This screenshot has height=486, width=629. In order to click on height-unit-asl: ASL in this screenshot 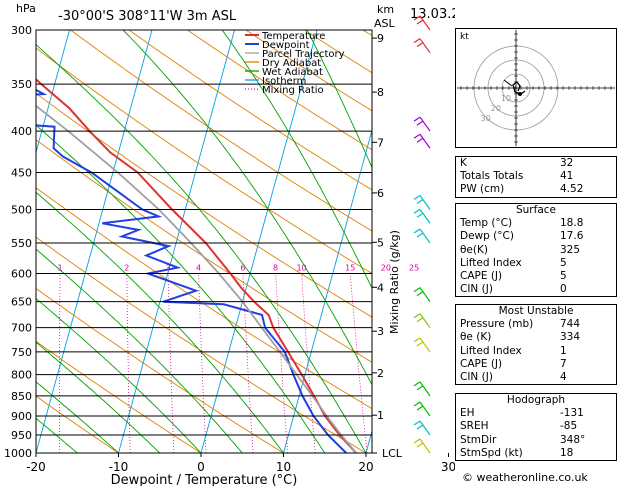, I will do `click(385, 23)`.